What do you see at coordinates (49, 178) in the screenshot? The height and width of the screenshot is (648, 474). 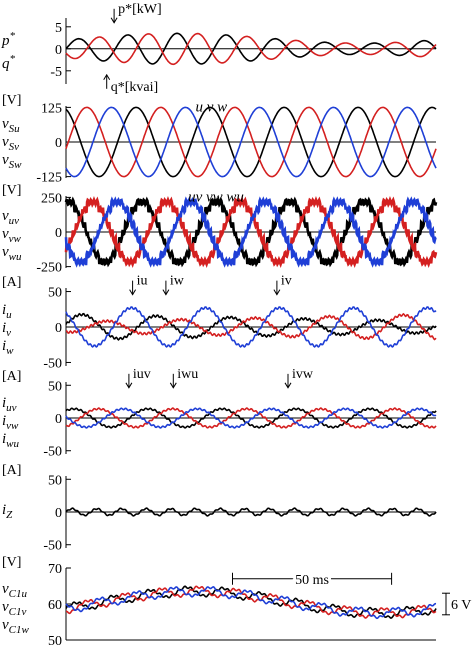 I see `y-tick-label: -125` at bounding box center [49, 178].